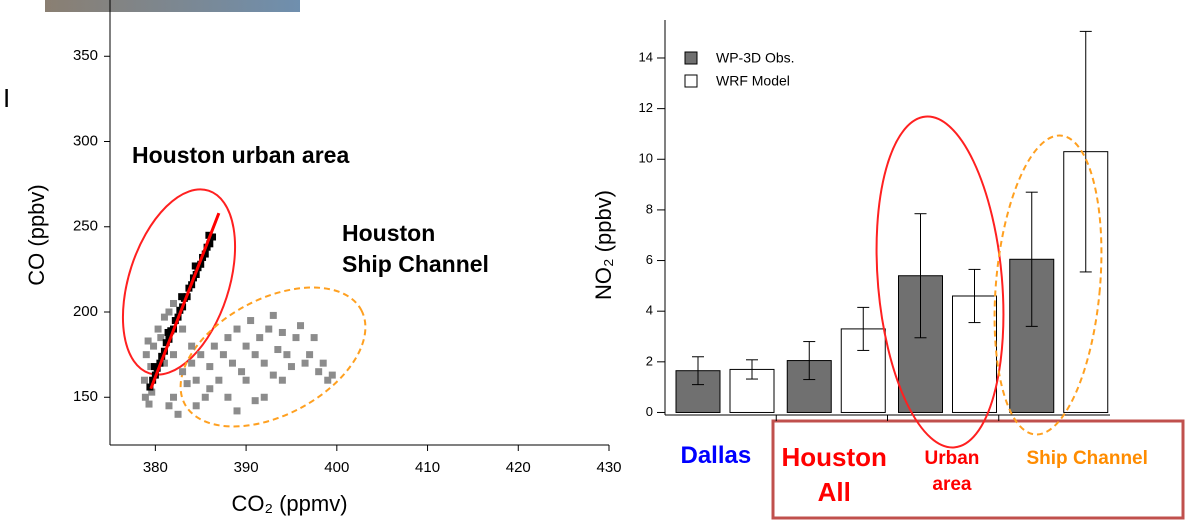  I want to click on category-label: Urban area, so click(952, 471).